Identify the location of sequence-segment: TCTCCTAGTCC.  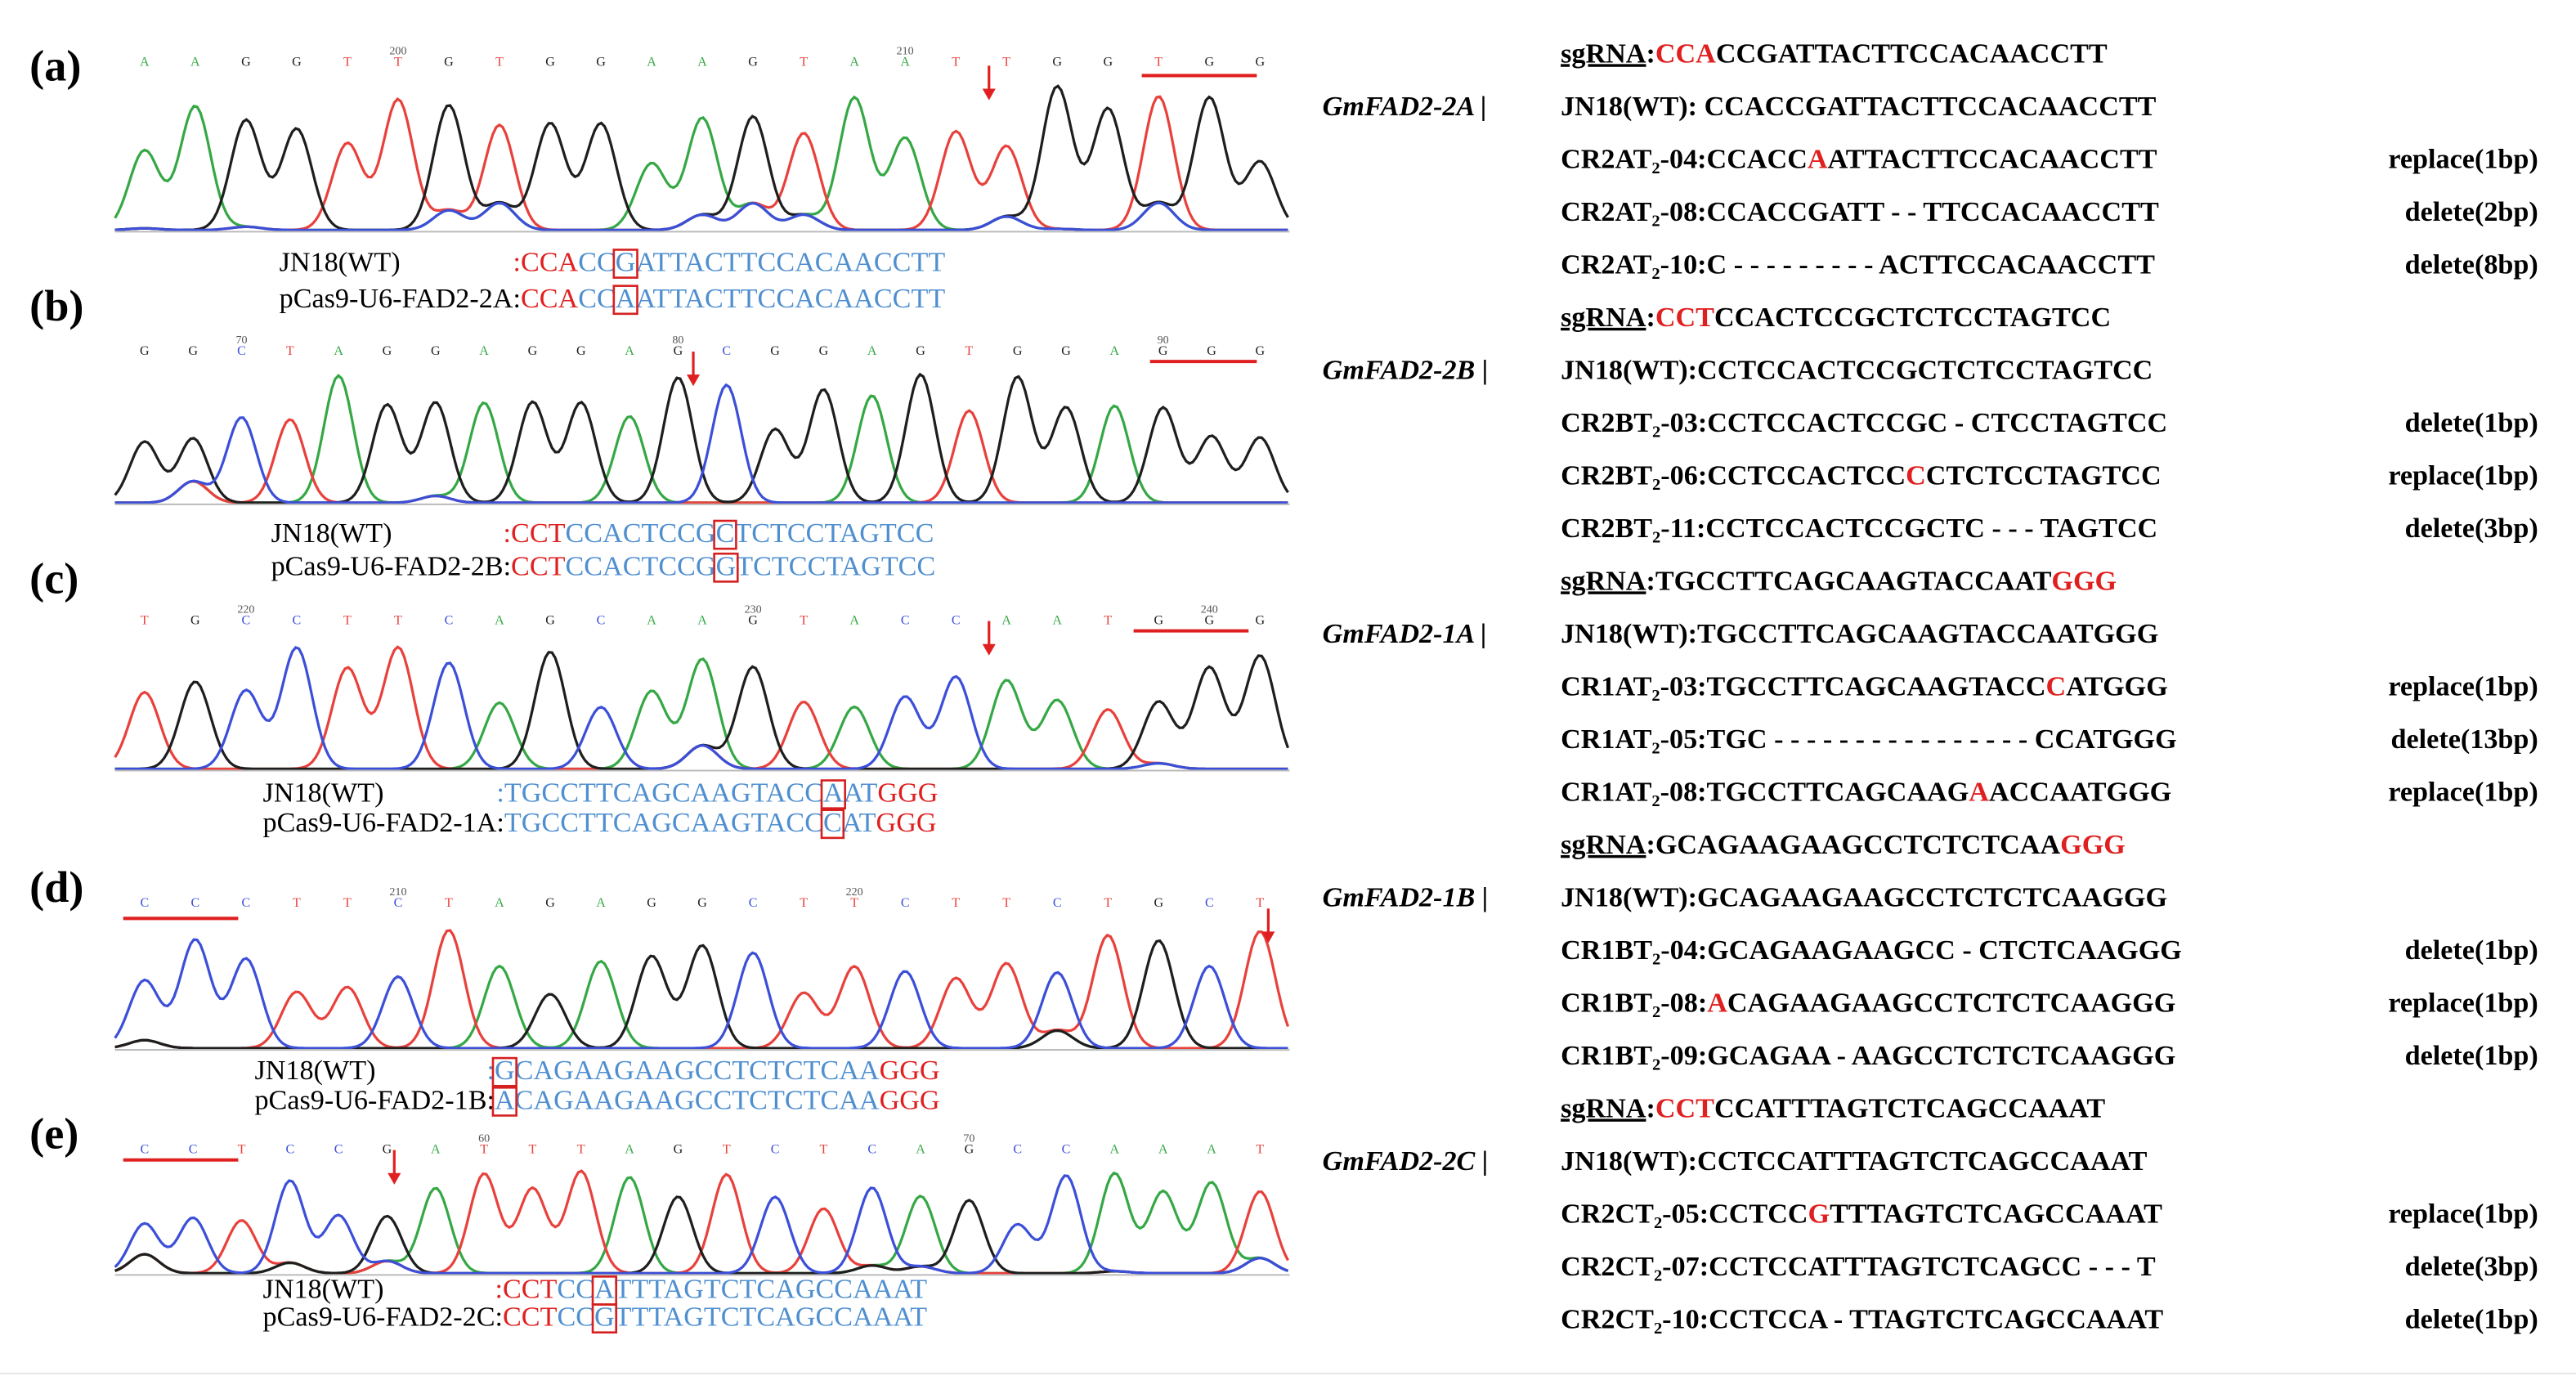
(834, 533).